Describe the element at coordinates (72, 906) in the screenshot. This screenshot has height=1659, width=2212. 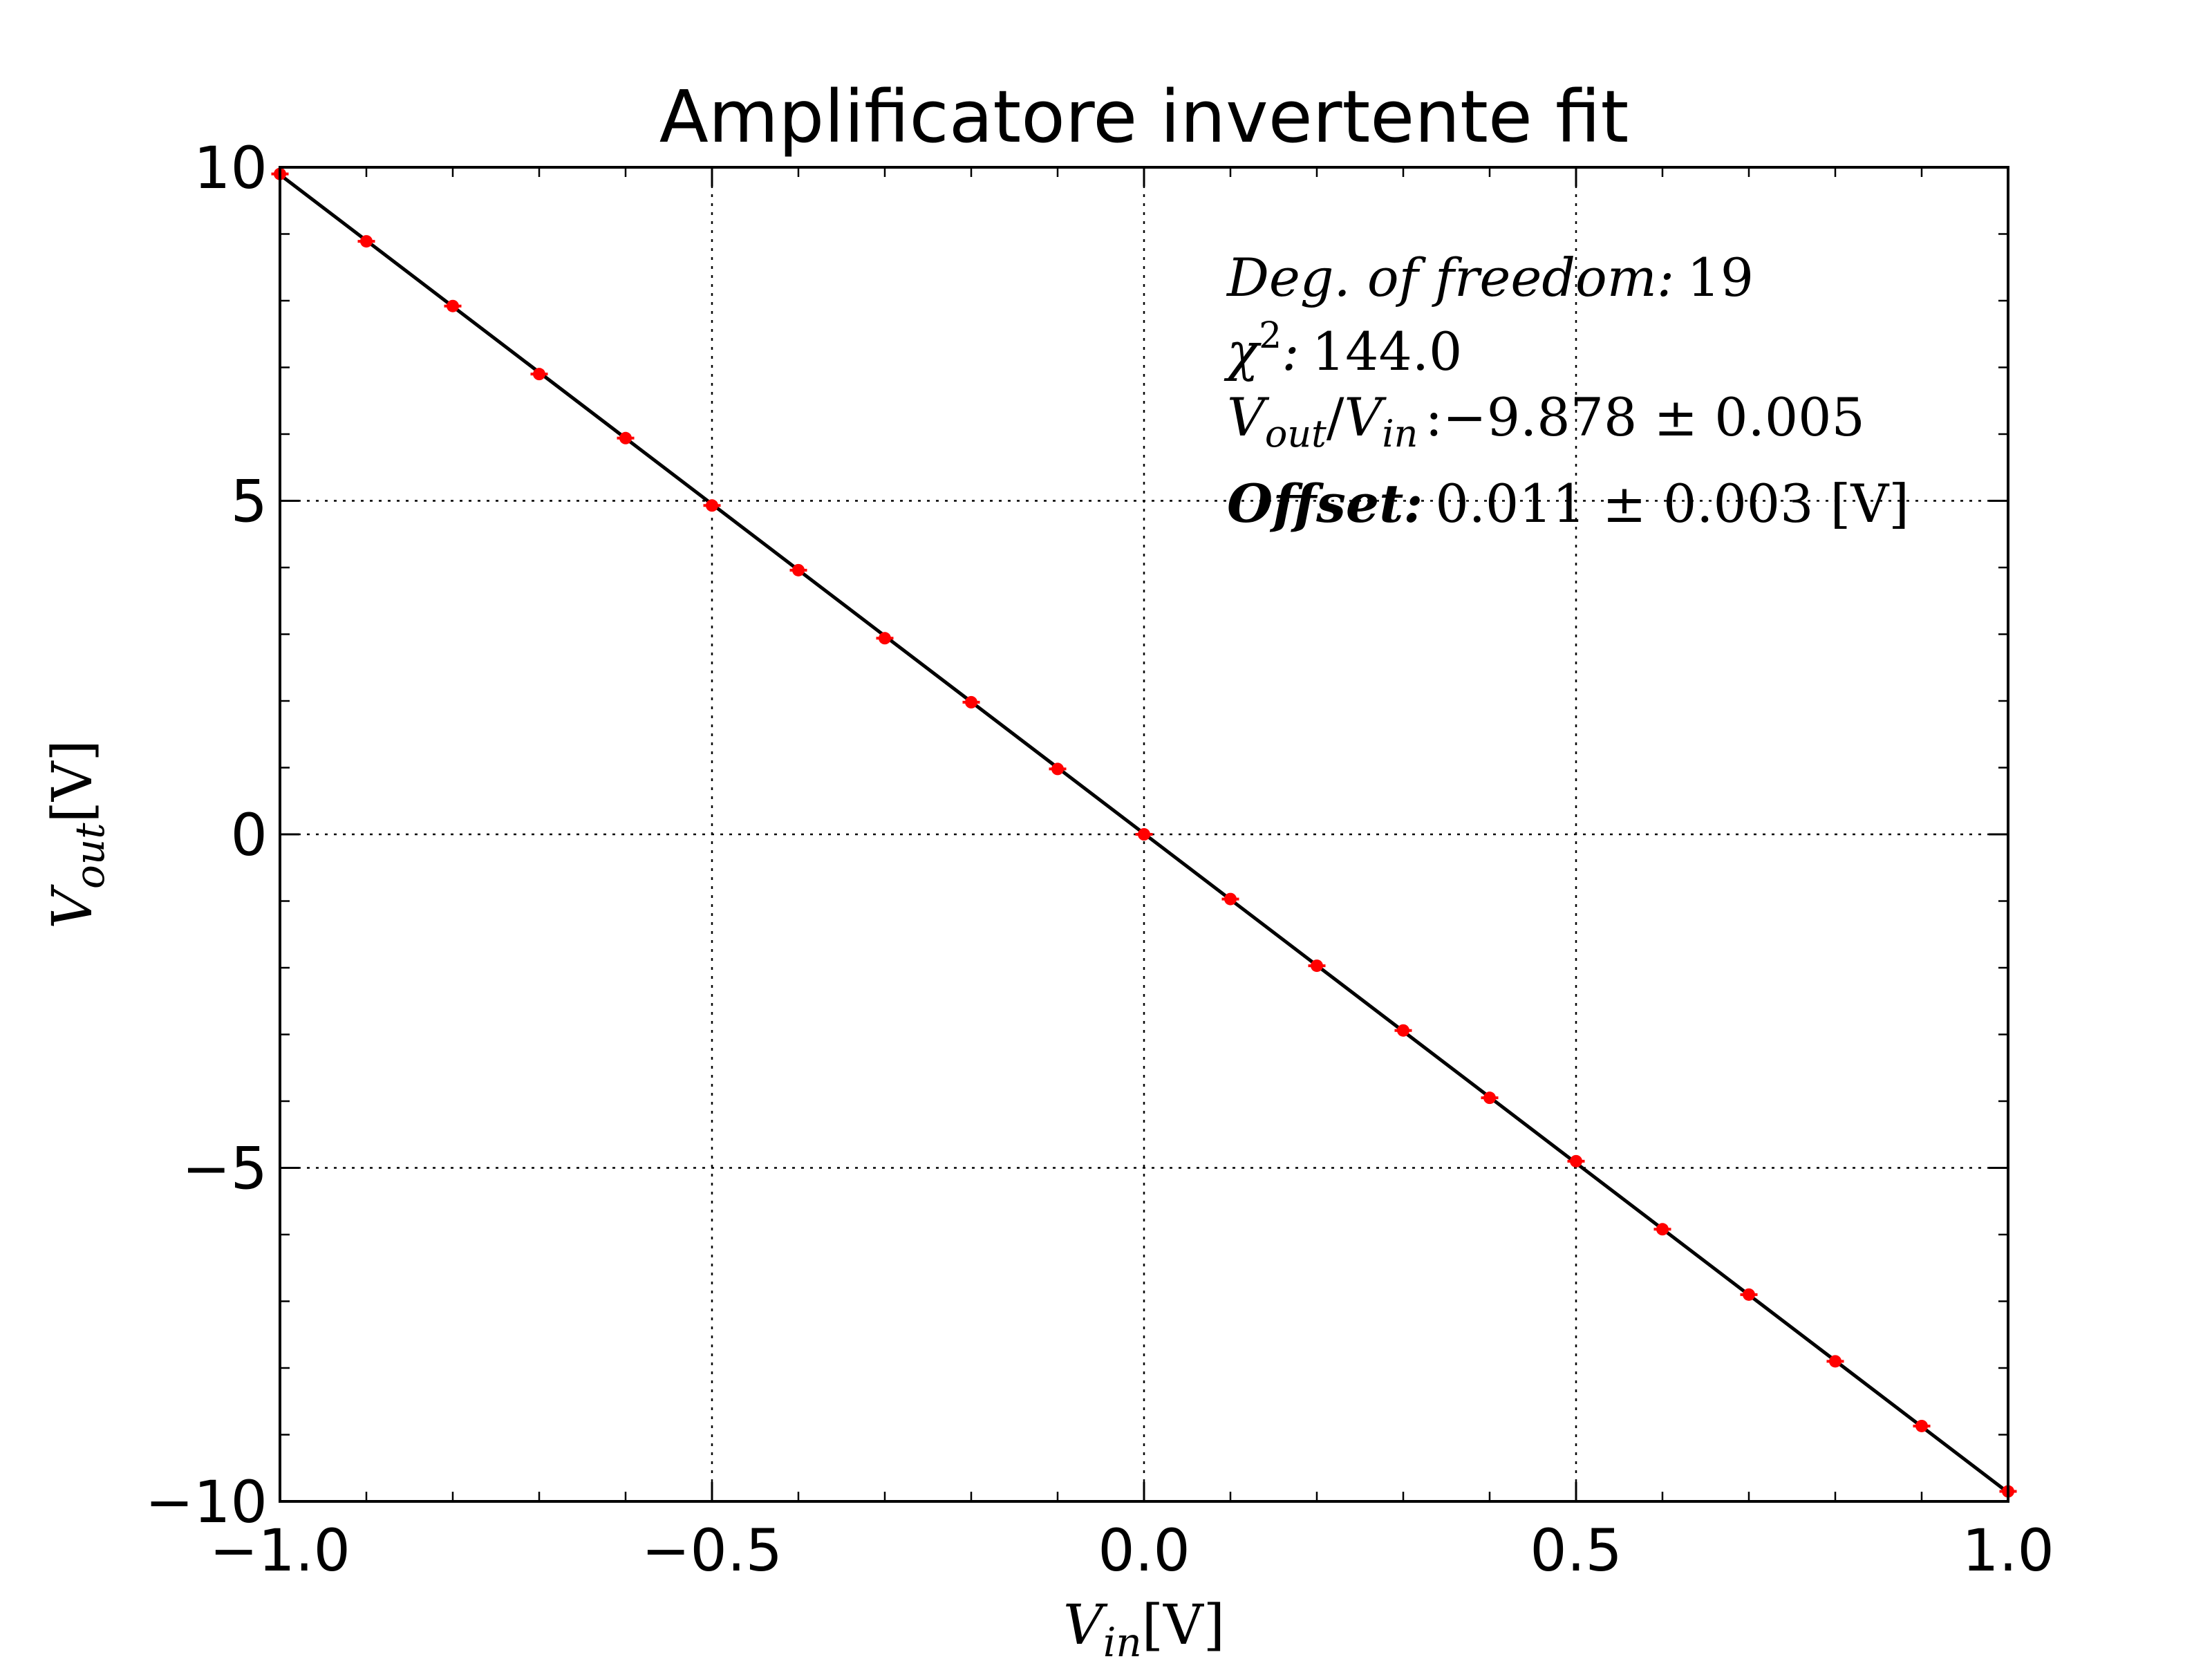
I see `y-axis-label-base: V` at that location.